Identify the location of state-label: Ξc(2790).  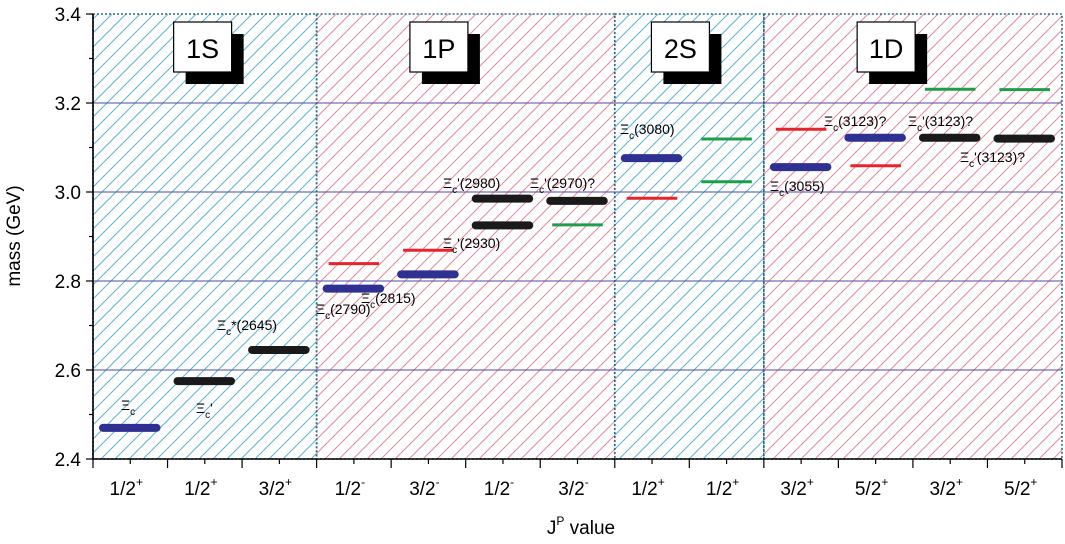
(343, 311).